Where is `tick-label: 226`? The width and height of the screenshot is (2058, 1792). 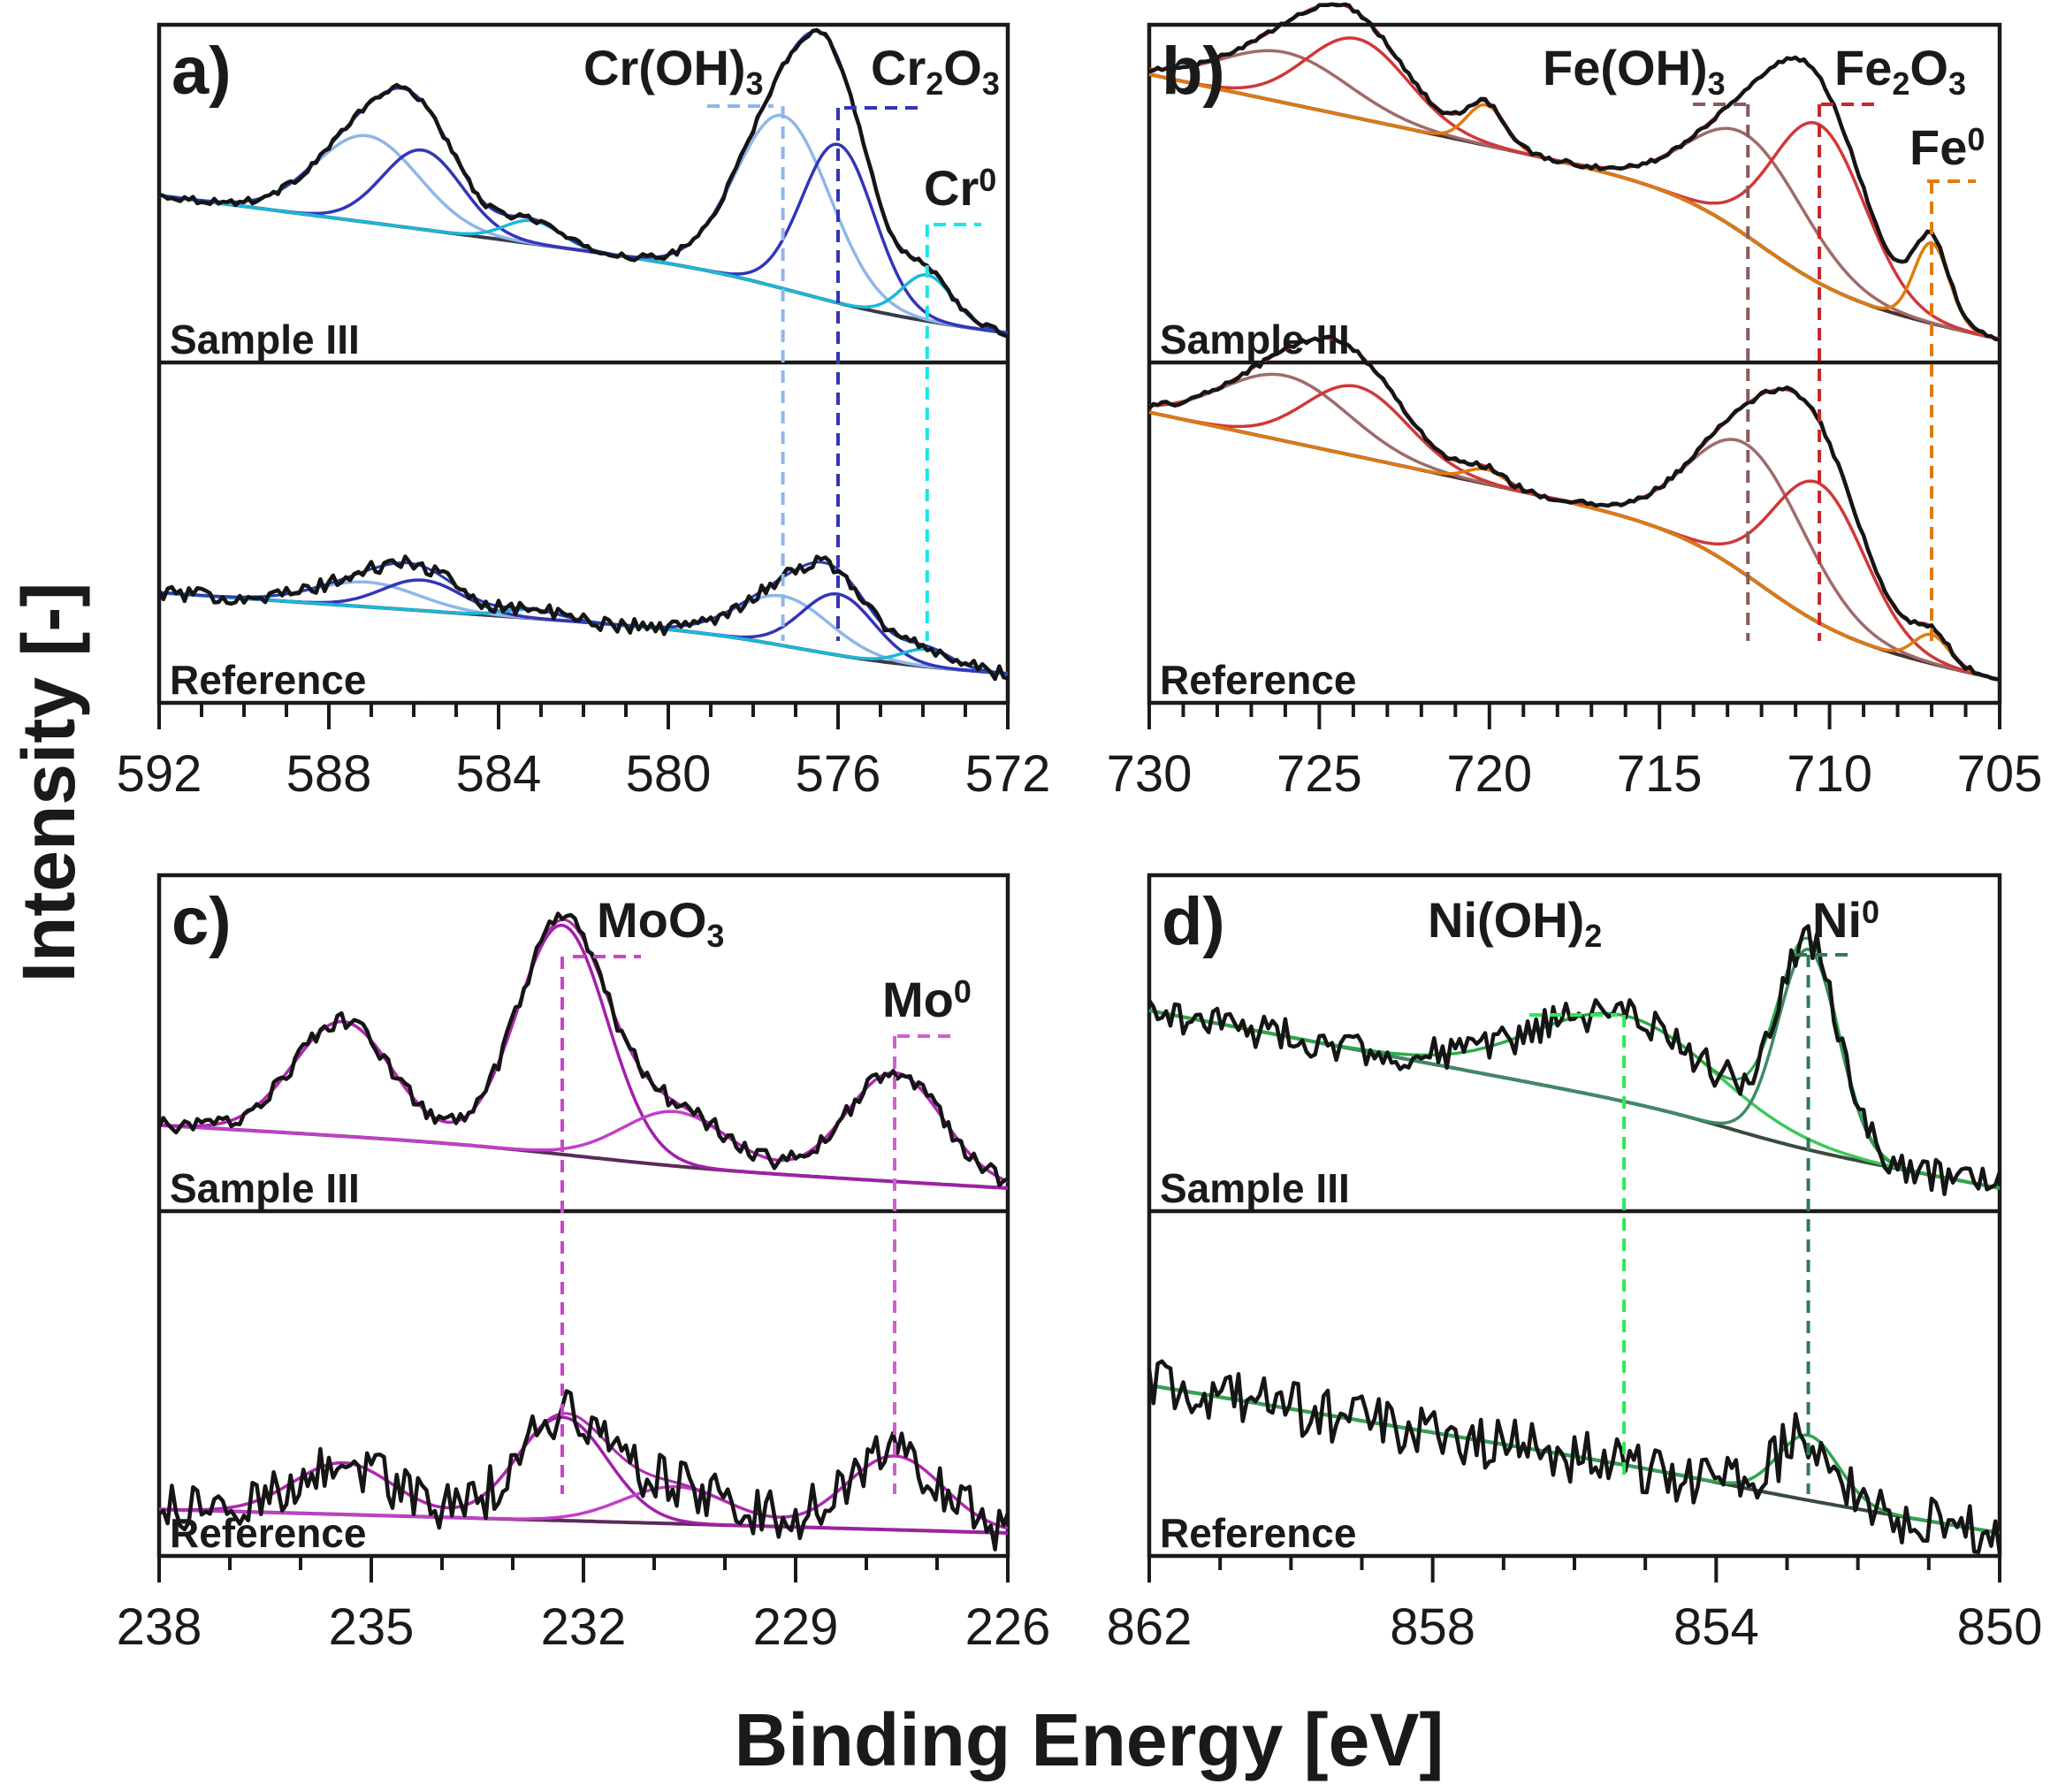
tick-label: 226 is located at coordinates (1008, 1627).